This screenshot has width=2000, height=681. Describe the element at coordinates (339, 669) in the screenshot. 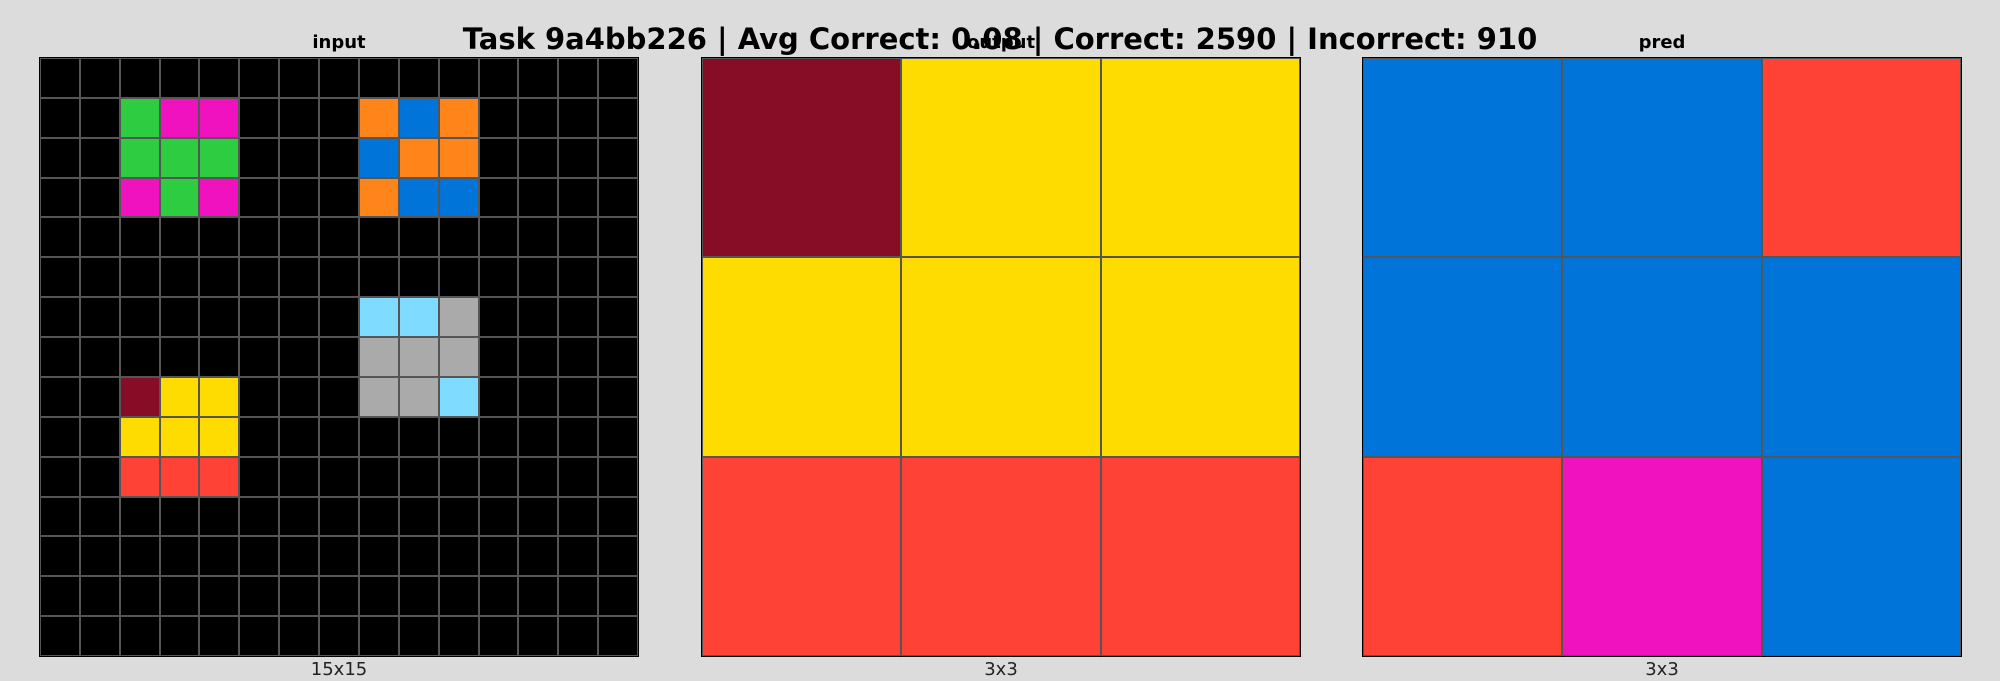

I see `input-grid-size: 15x15` at that location.